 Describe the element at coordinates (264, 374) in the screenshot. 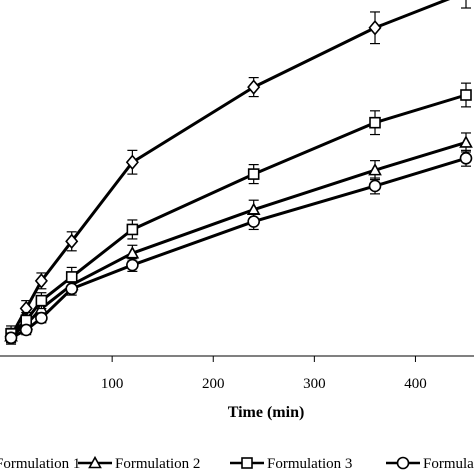

I see `x-ticks: 100 200 300 400` at that location.